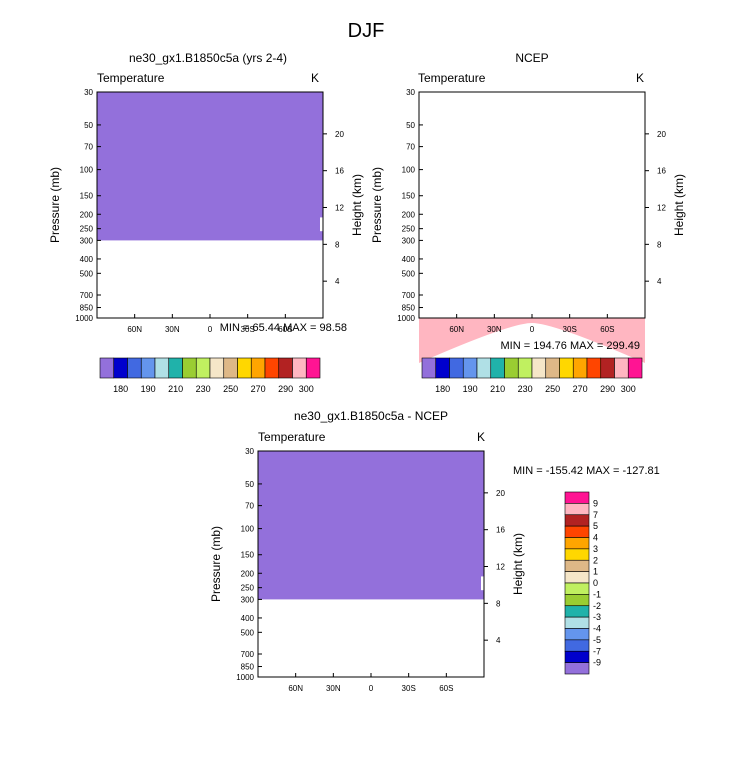  What do you see at coordinates (595, 549) in the screenshot?
I see `colorbar-label: 3` at bounding box center [595, 549].